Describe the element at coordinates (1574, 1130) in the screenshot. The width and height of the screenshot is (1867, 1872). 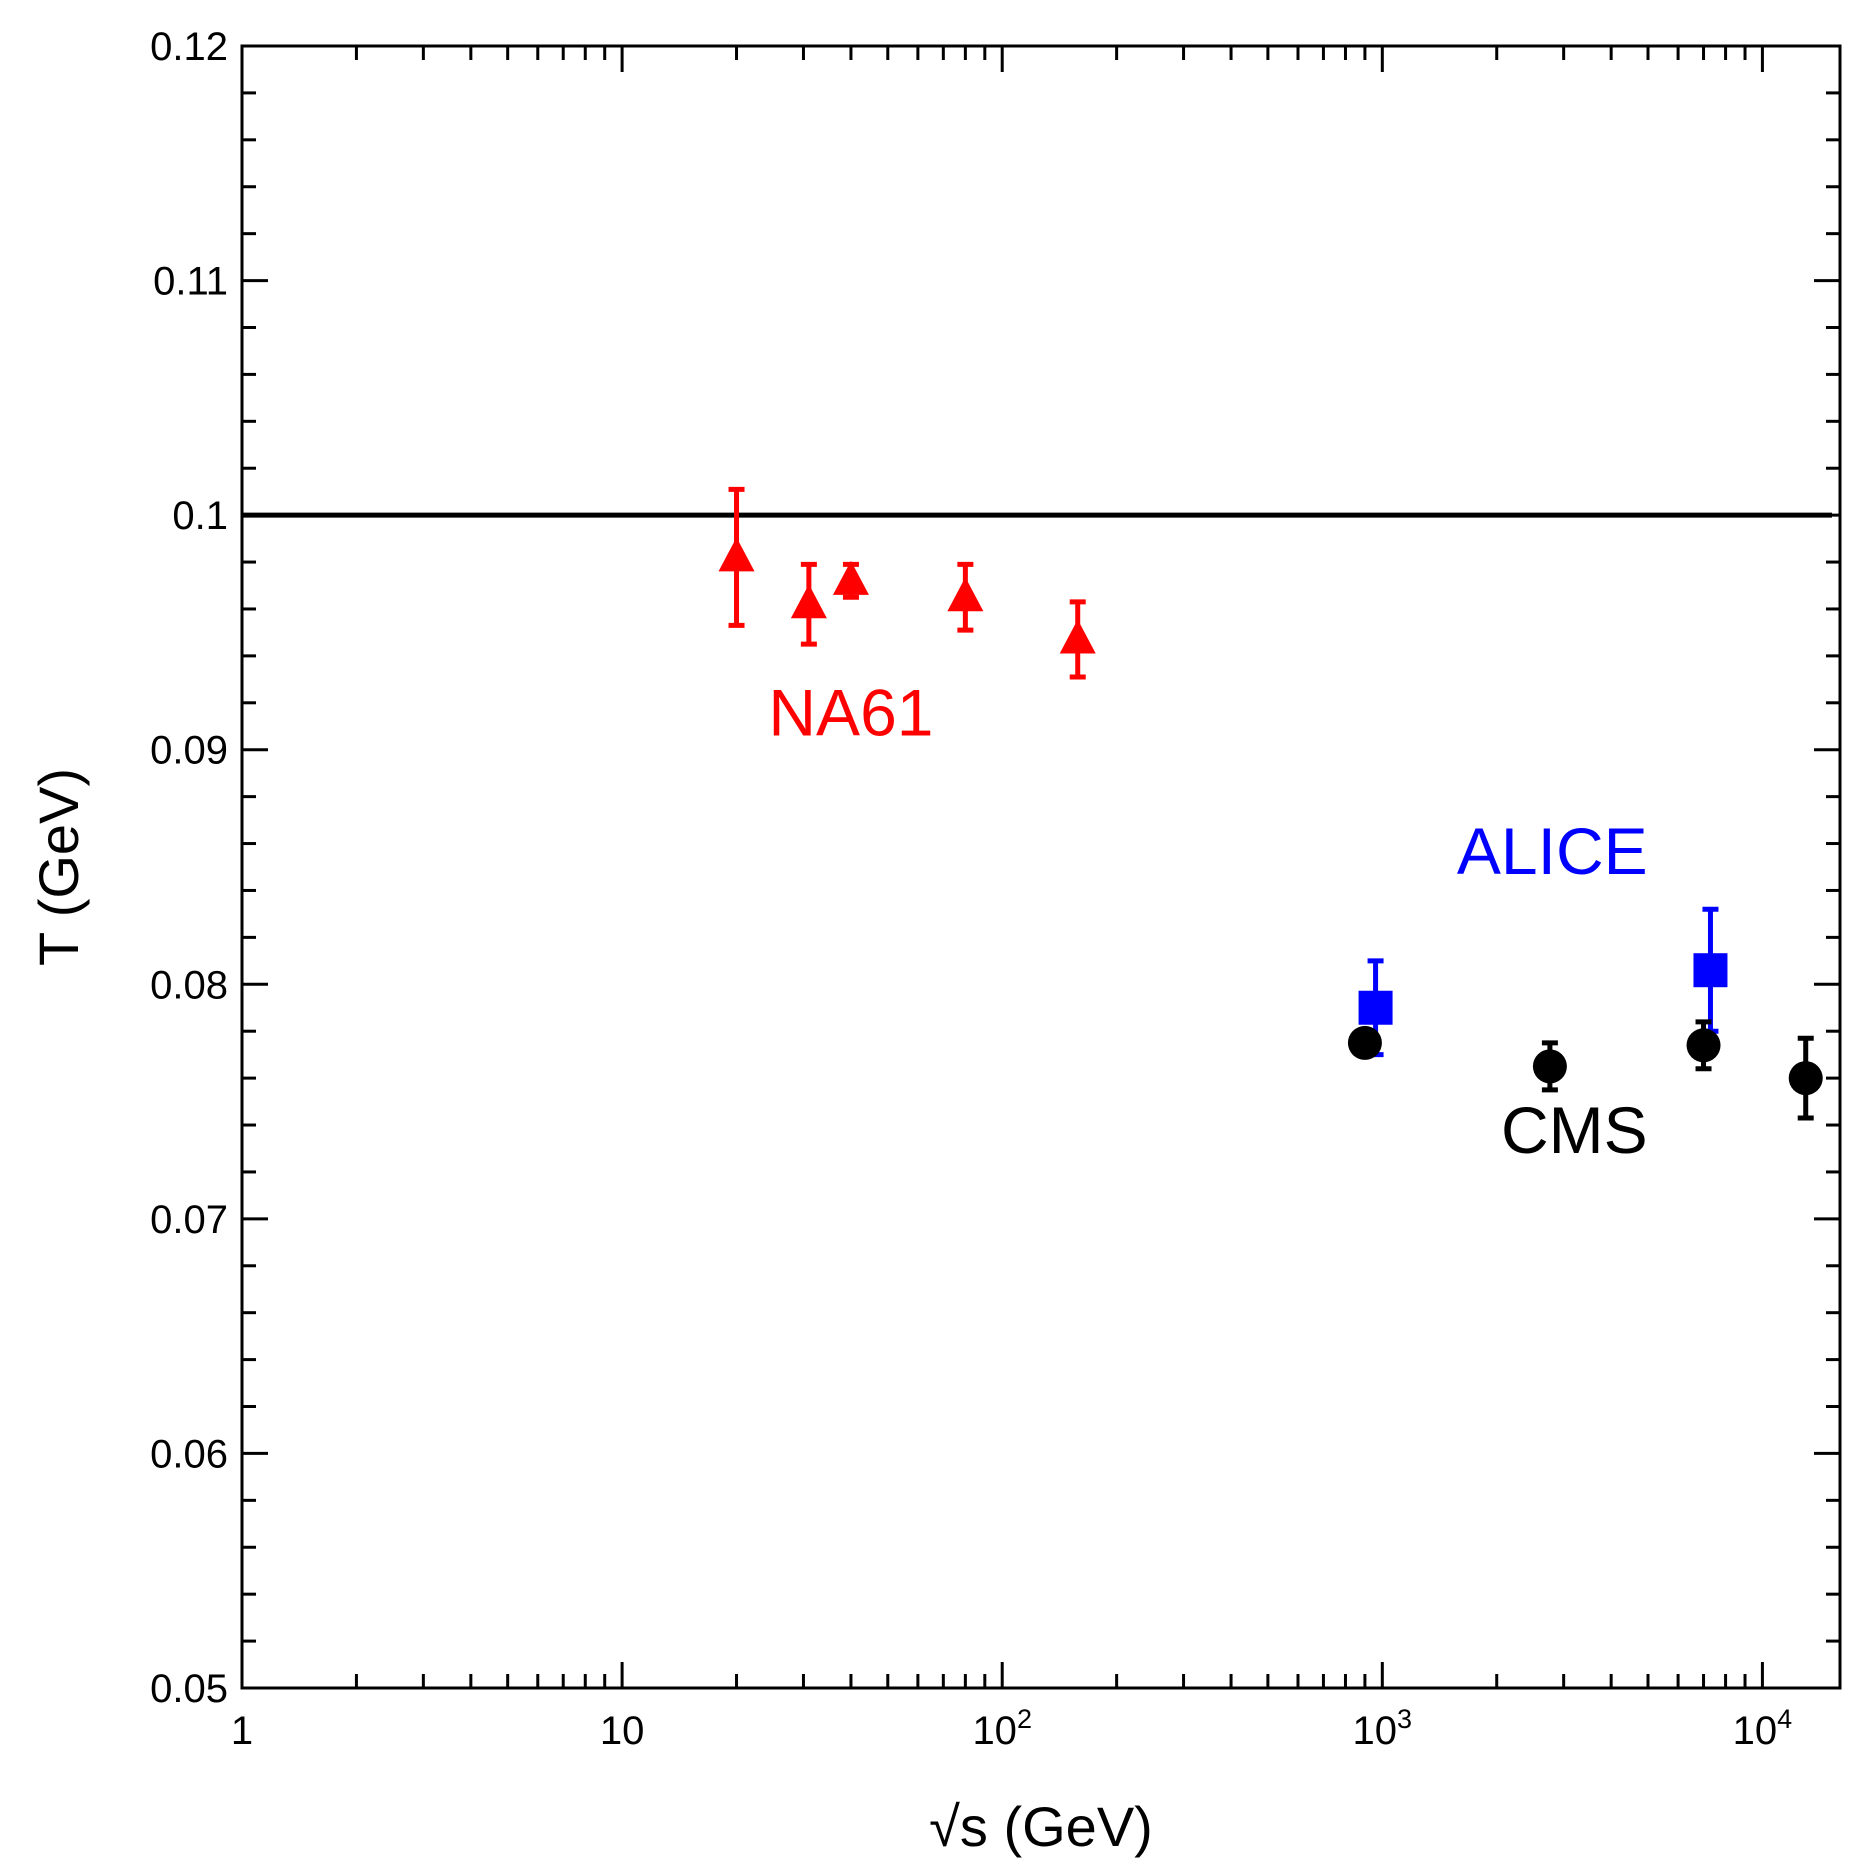
I see `series-label-cms: CMS` at that location.